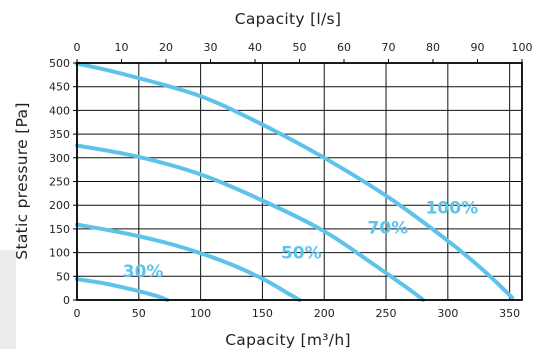  Describe the element at coordinates (324, 313) in the screenshot. I see `x-bottom-tick-label: 200` at that location.